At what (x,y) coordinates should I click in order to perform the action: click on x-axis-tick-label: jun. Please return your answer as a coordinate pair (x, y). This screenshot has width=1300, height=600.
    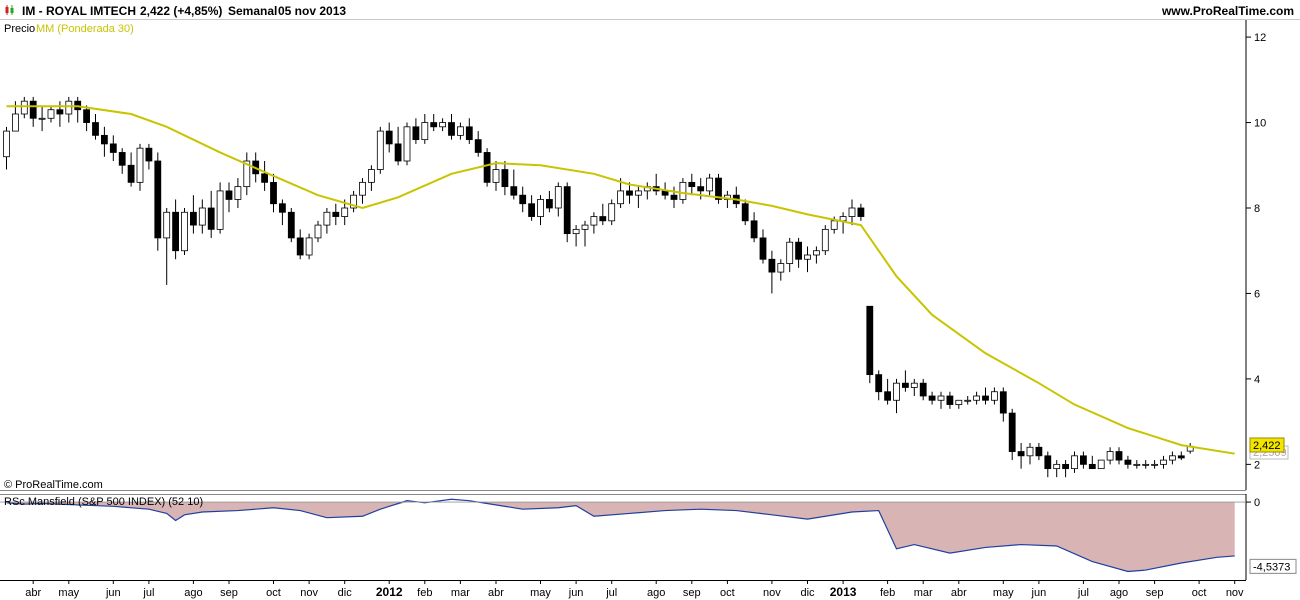
    Looking at the image, I should click on (1039, 593).